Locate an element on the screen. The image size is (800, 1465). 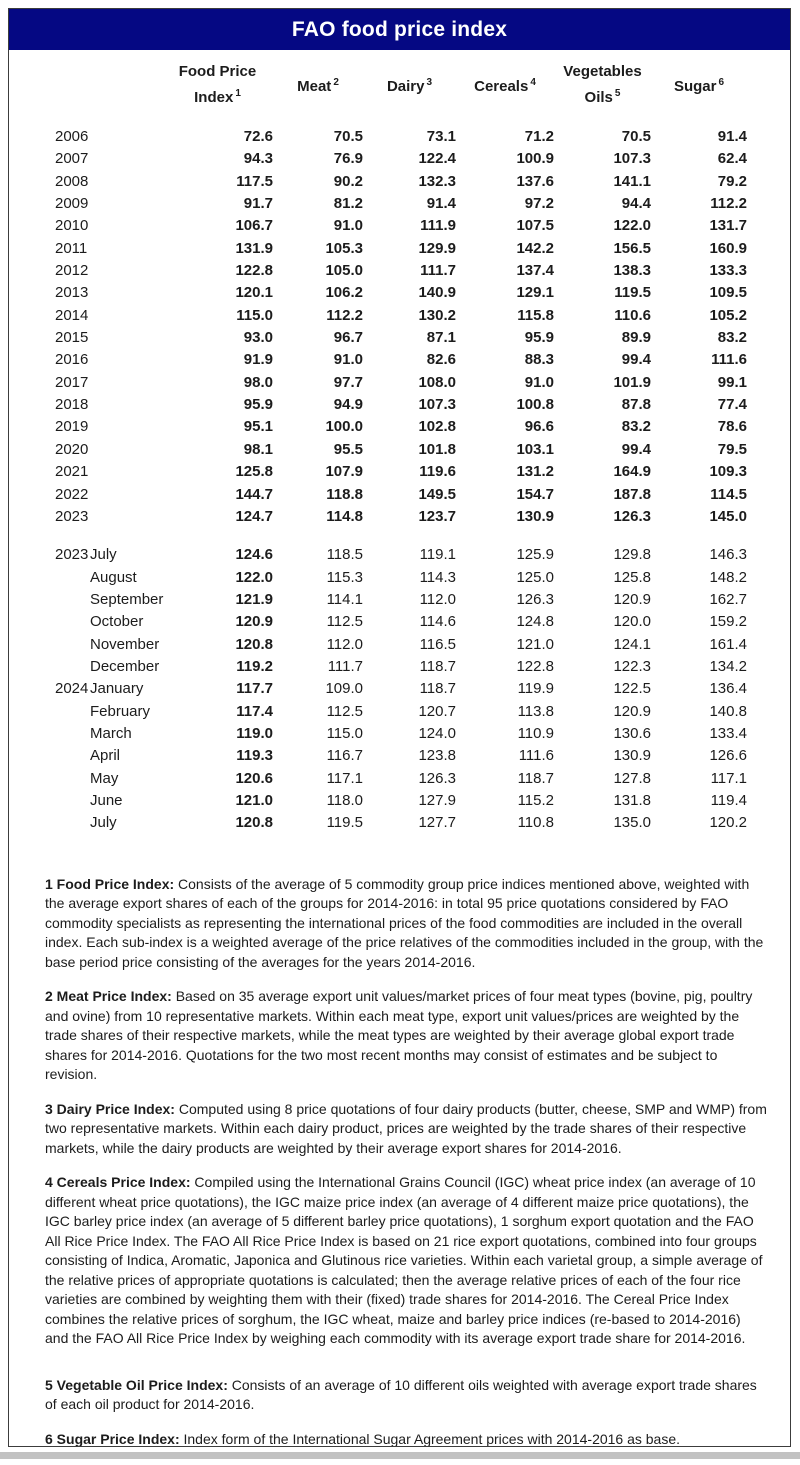
value-cell: 106.2 is located at coordinates (344, 293).